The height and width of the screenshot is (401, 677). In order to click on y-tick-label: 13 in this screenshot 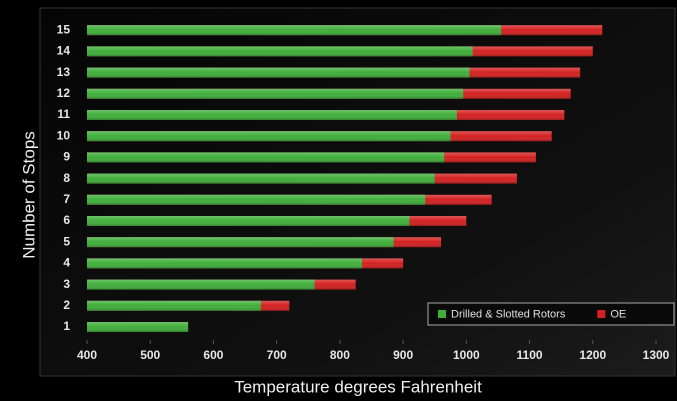, I will do `click(64, 72)`.